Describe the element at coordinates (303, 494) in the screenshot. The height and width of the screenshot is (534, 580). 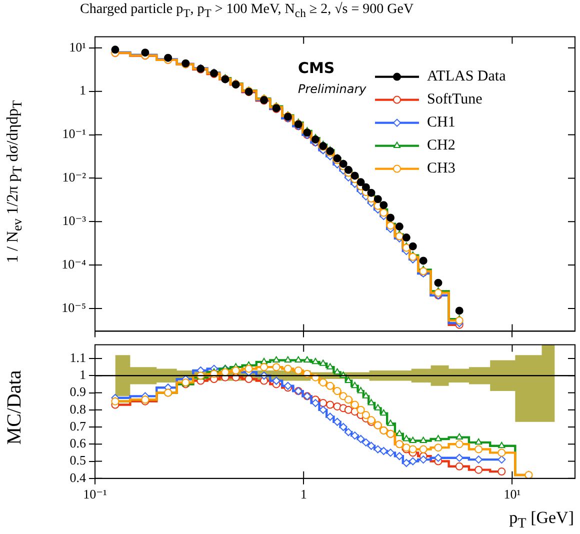
I see `x-tick-label: 1` at that location.